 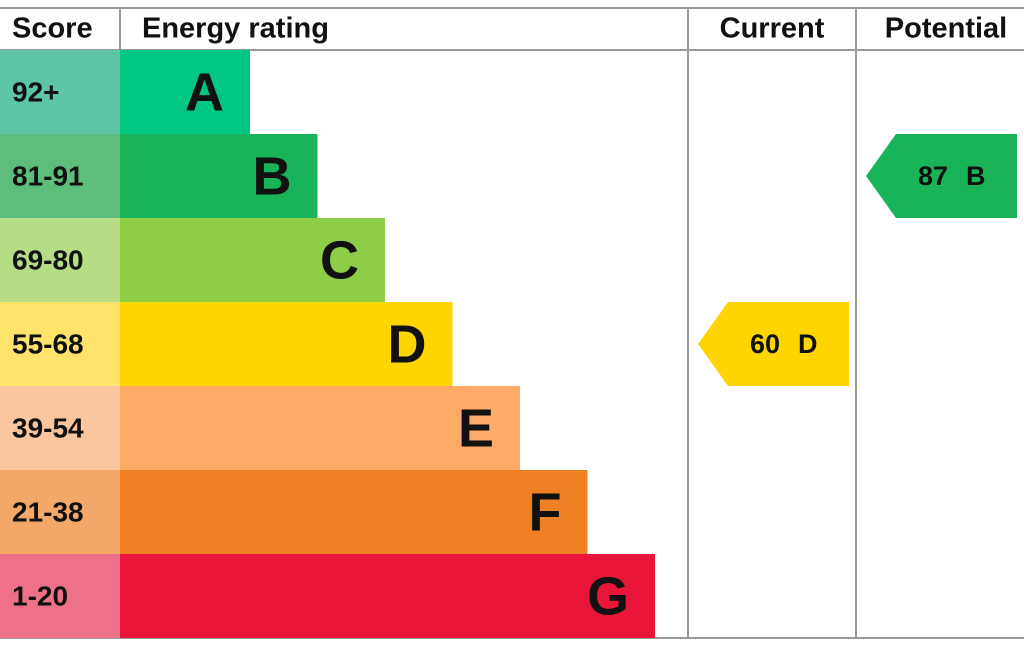 What do you see at coordinates (772, 29) in the screenshot?
I see `header-current: Current` at bounding box center [772, 29].